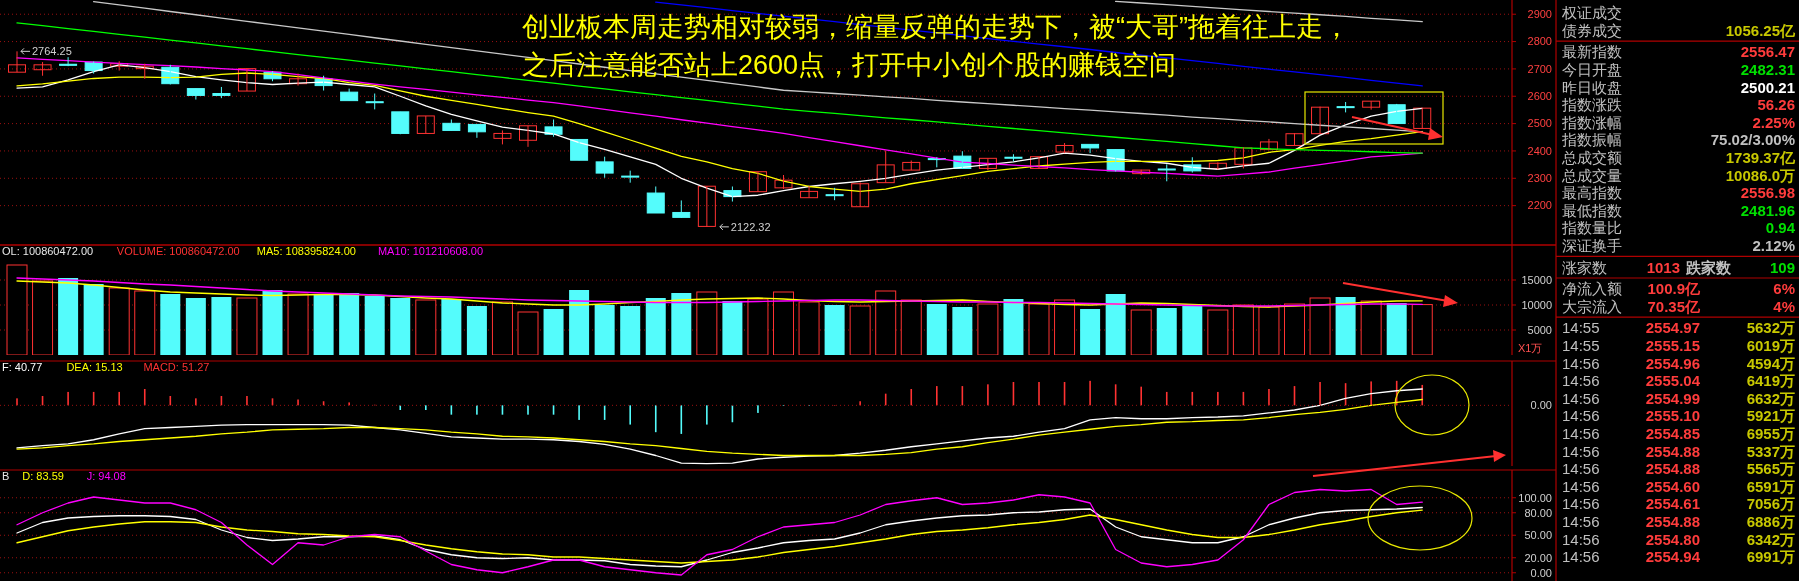 This screenshot has height=581, width=1799. I want to click on text: 4594万, so click(1770, 363).